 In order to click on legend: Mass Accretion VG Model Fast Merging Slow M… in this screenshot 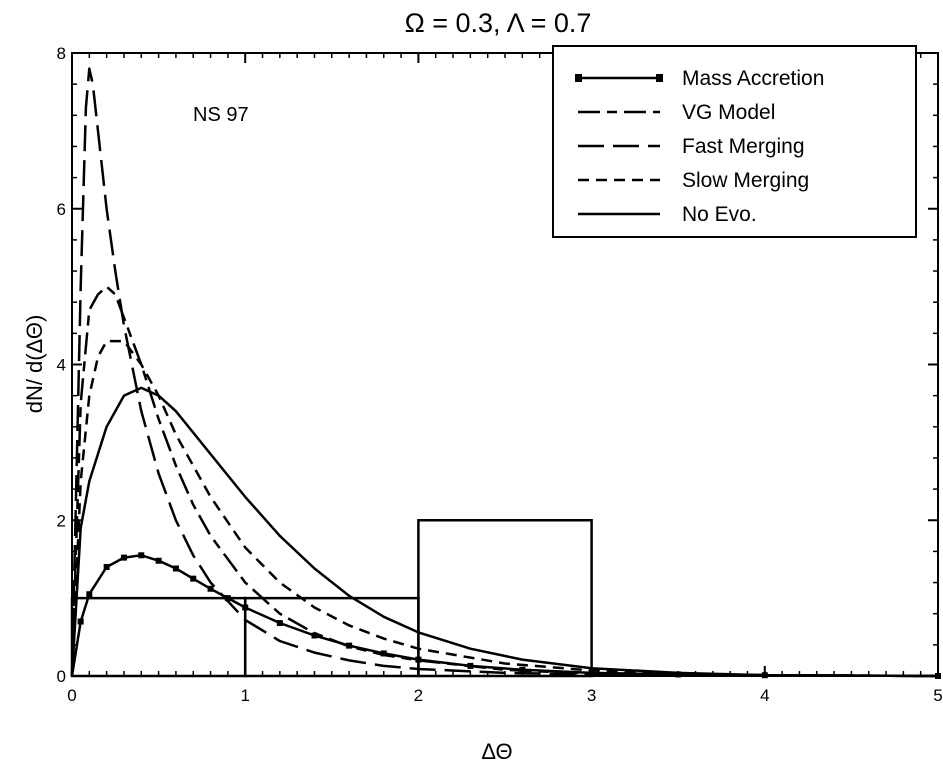, I will do `click(734, 141)`.